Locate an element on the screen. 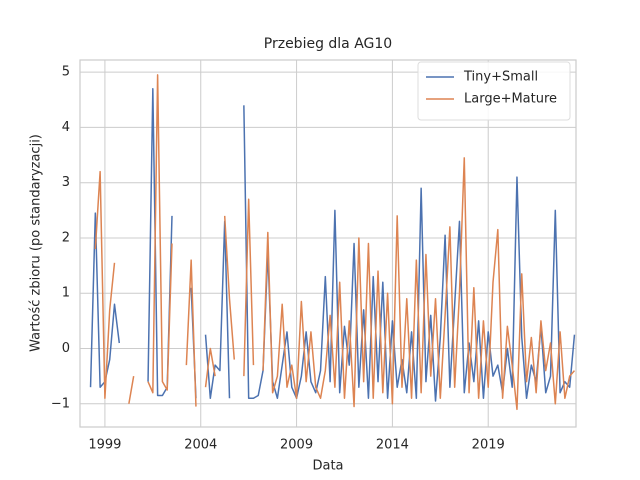 The image size is (640, 480). y-axis-label: Wartość zbioru (po standaryzacji) is located at coordinates (36, 243).